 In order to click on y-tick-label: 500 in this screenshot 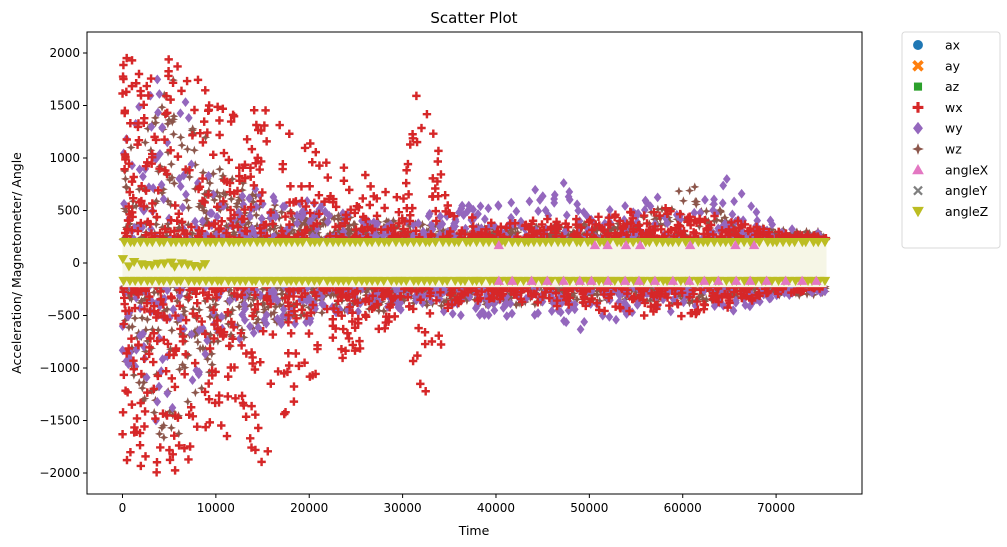, I will do `click(68, 211)`.